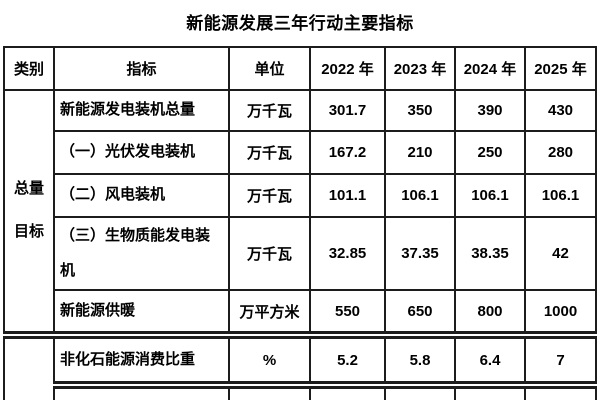 The height and width of the screenshot is (400, 600). What do you see at coordinates (490, 253) in the screenshot?
I see `value-cell: 38.35` at bounding box center [490, 253].